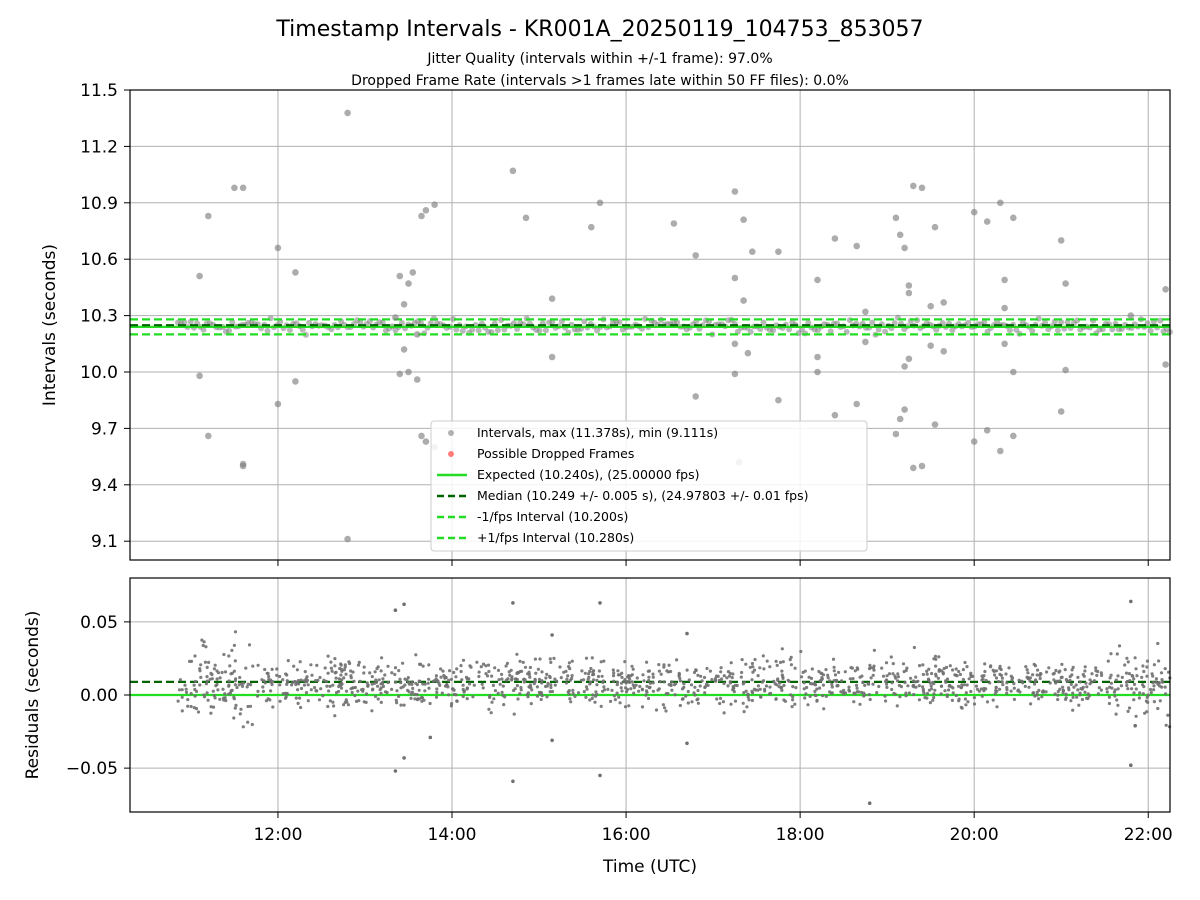 The height and width of the screenshot is (900, 1200). What do you see at coordinates (98, 696) in the screenshot?
I see `residuals-y-ticks: −0.05 0.00 0.05` at bounding box center [98, 696].